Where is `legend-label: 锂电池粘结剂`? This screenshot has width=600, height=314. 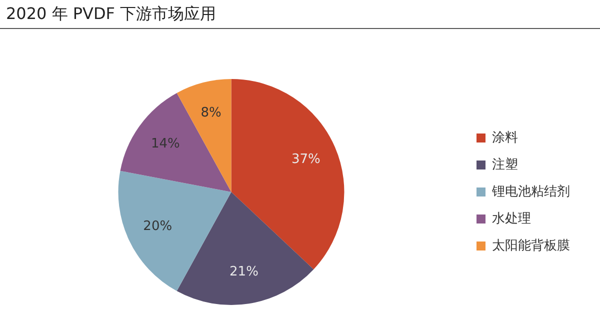 legend-label: 锂电池粘结剂 is located at coordinates (530, 191).